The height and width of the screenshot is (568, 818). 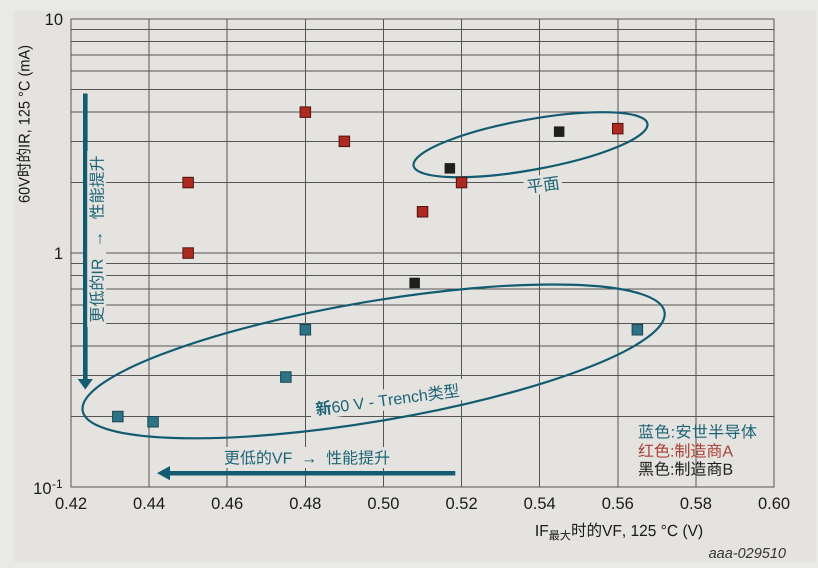 What do you see at coordinates (540, 504) in the screenshot?
I see `svg-text: 0.54` at bounding box center [540, 504].